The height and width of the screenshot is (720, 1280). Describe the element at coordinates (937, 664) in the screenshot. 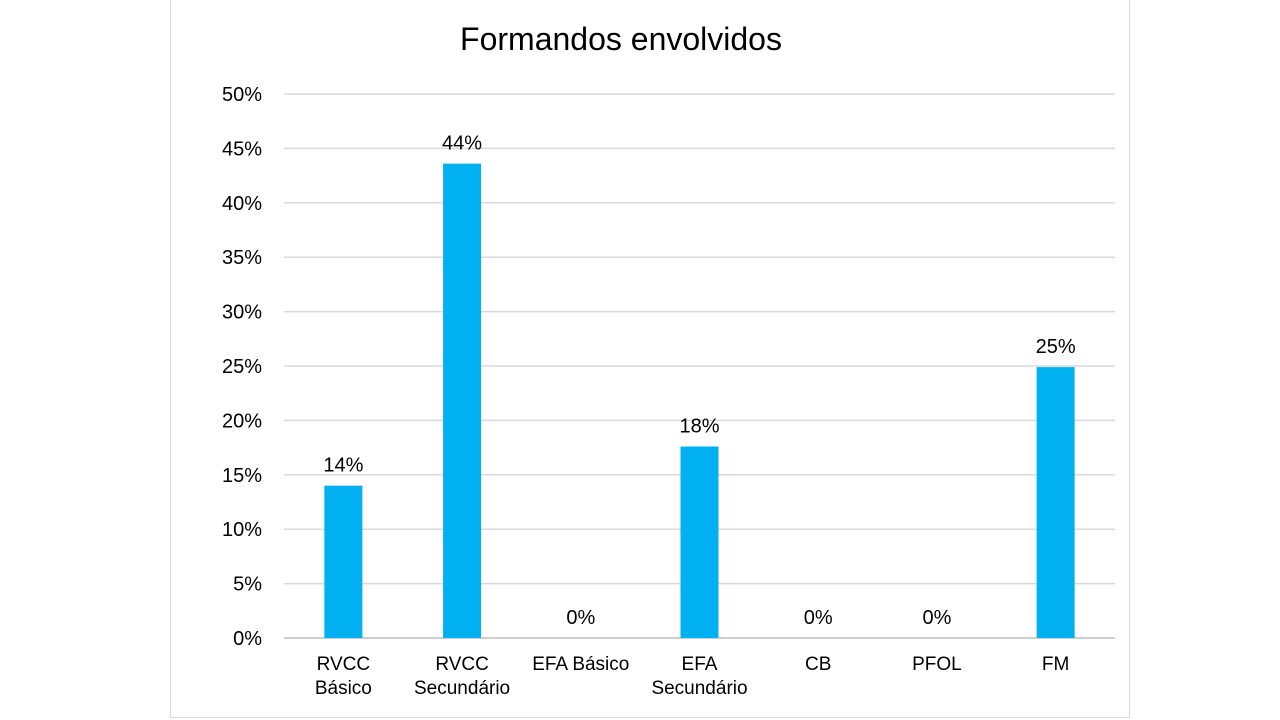

I see `x-tick-label: PFOL` at that location.